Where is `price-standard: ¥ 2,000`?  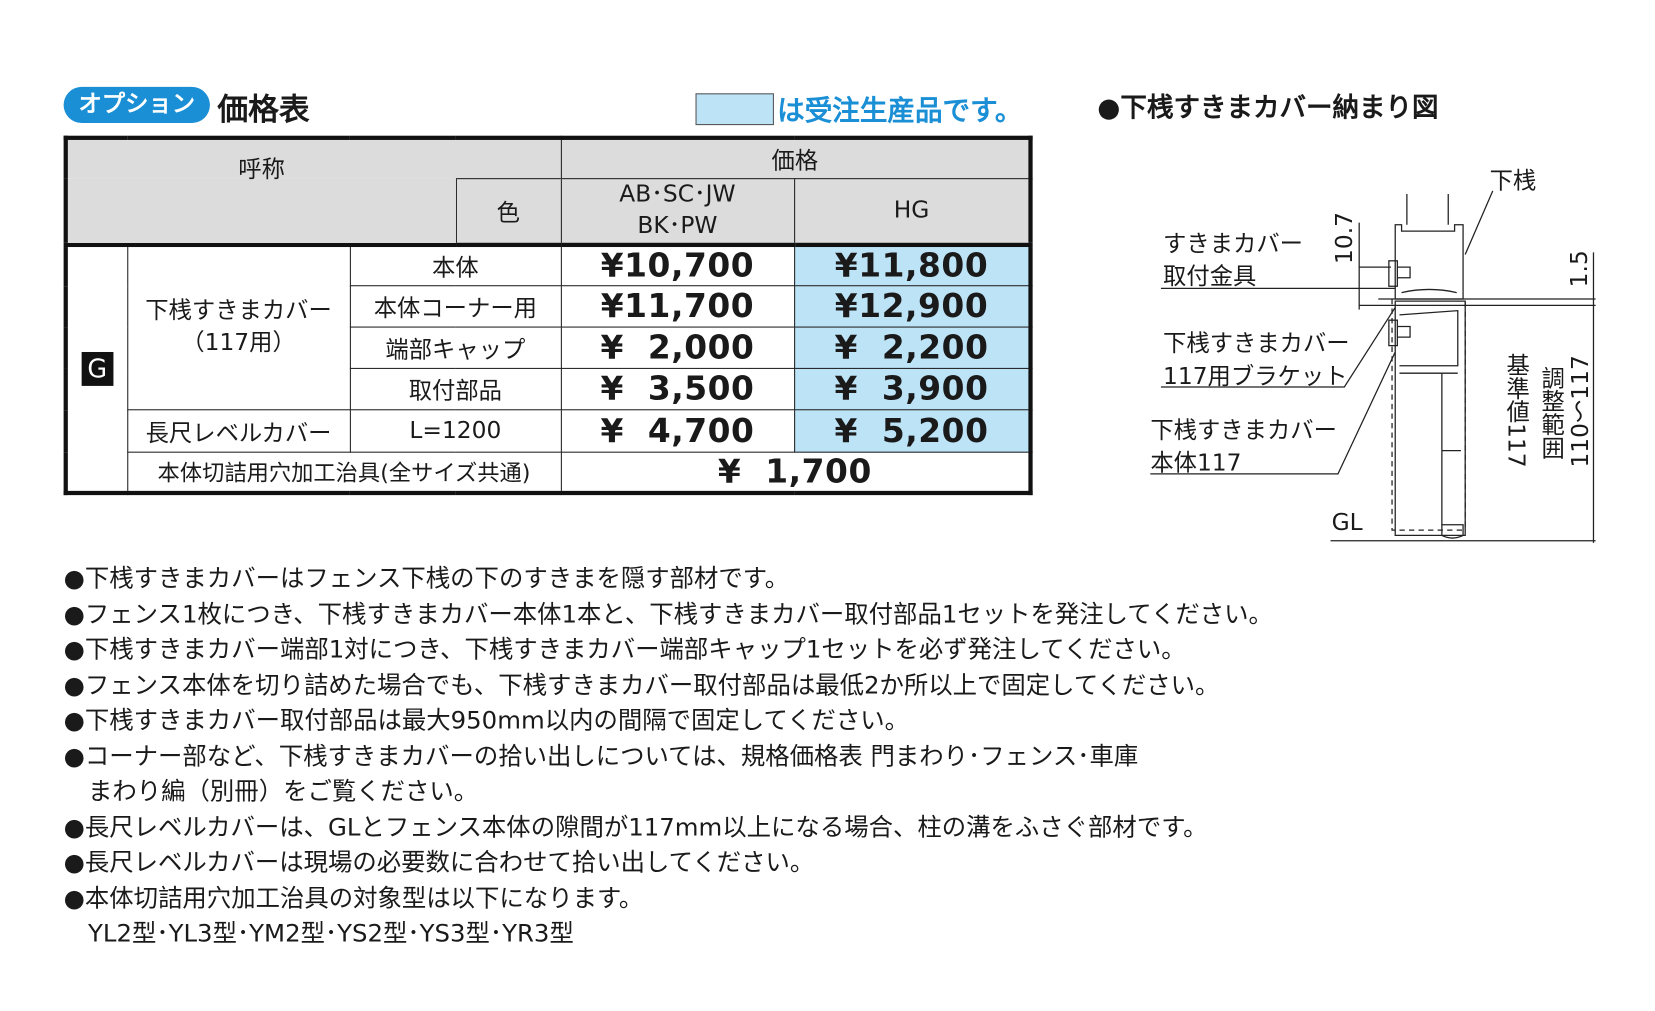 price-standard: ¥ 2,000 is located at coordinates (677, 347).